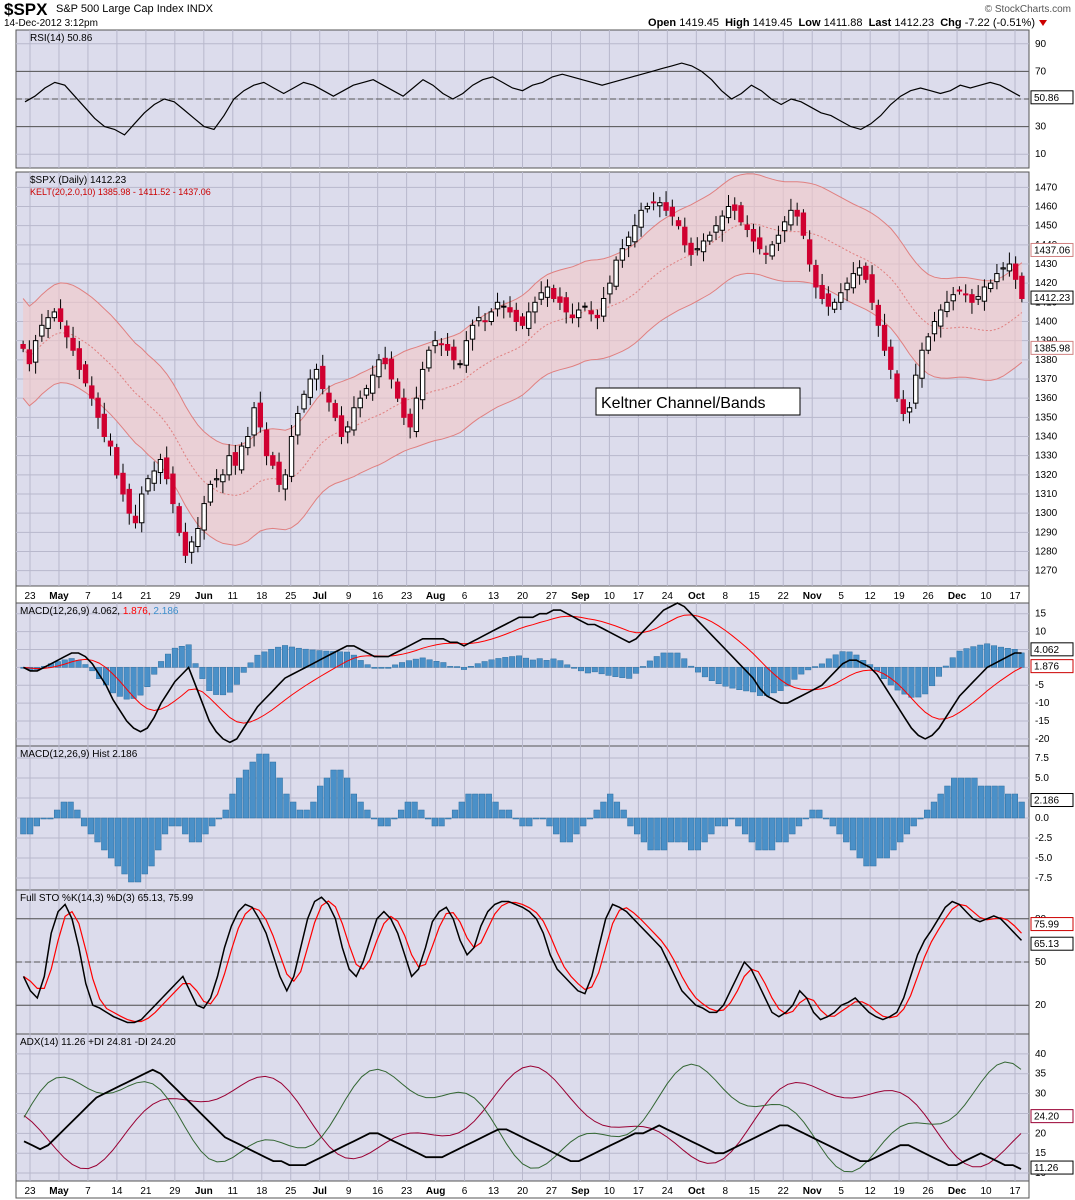 The image size is (1075, 1200). Describe the element at coordinates (134, 9) in the screenshot. I see `security-name: S&P 500 Large Cap Index INDX` at that location.